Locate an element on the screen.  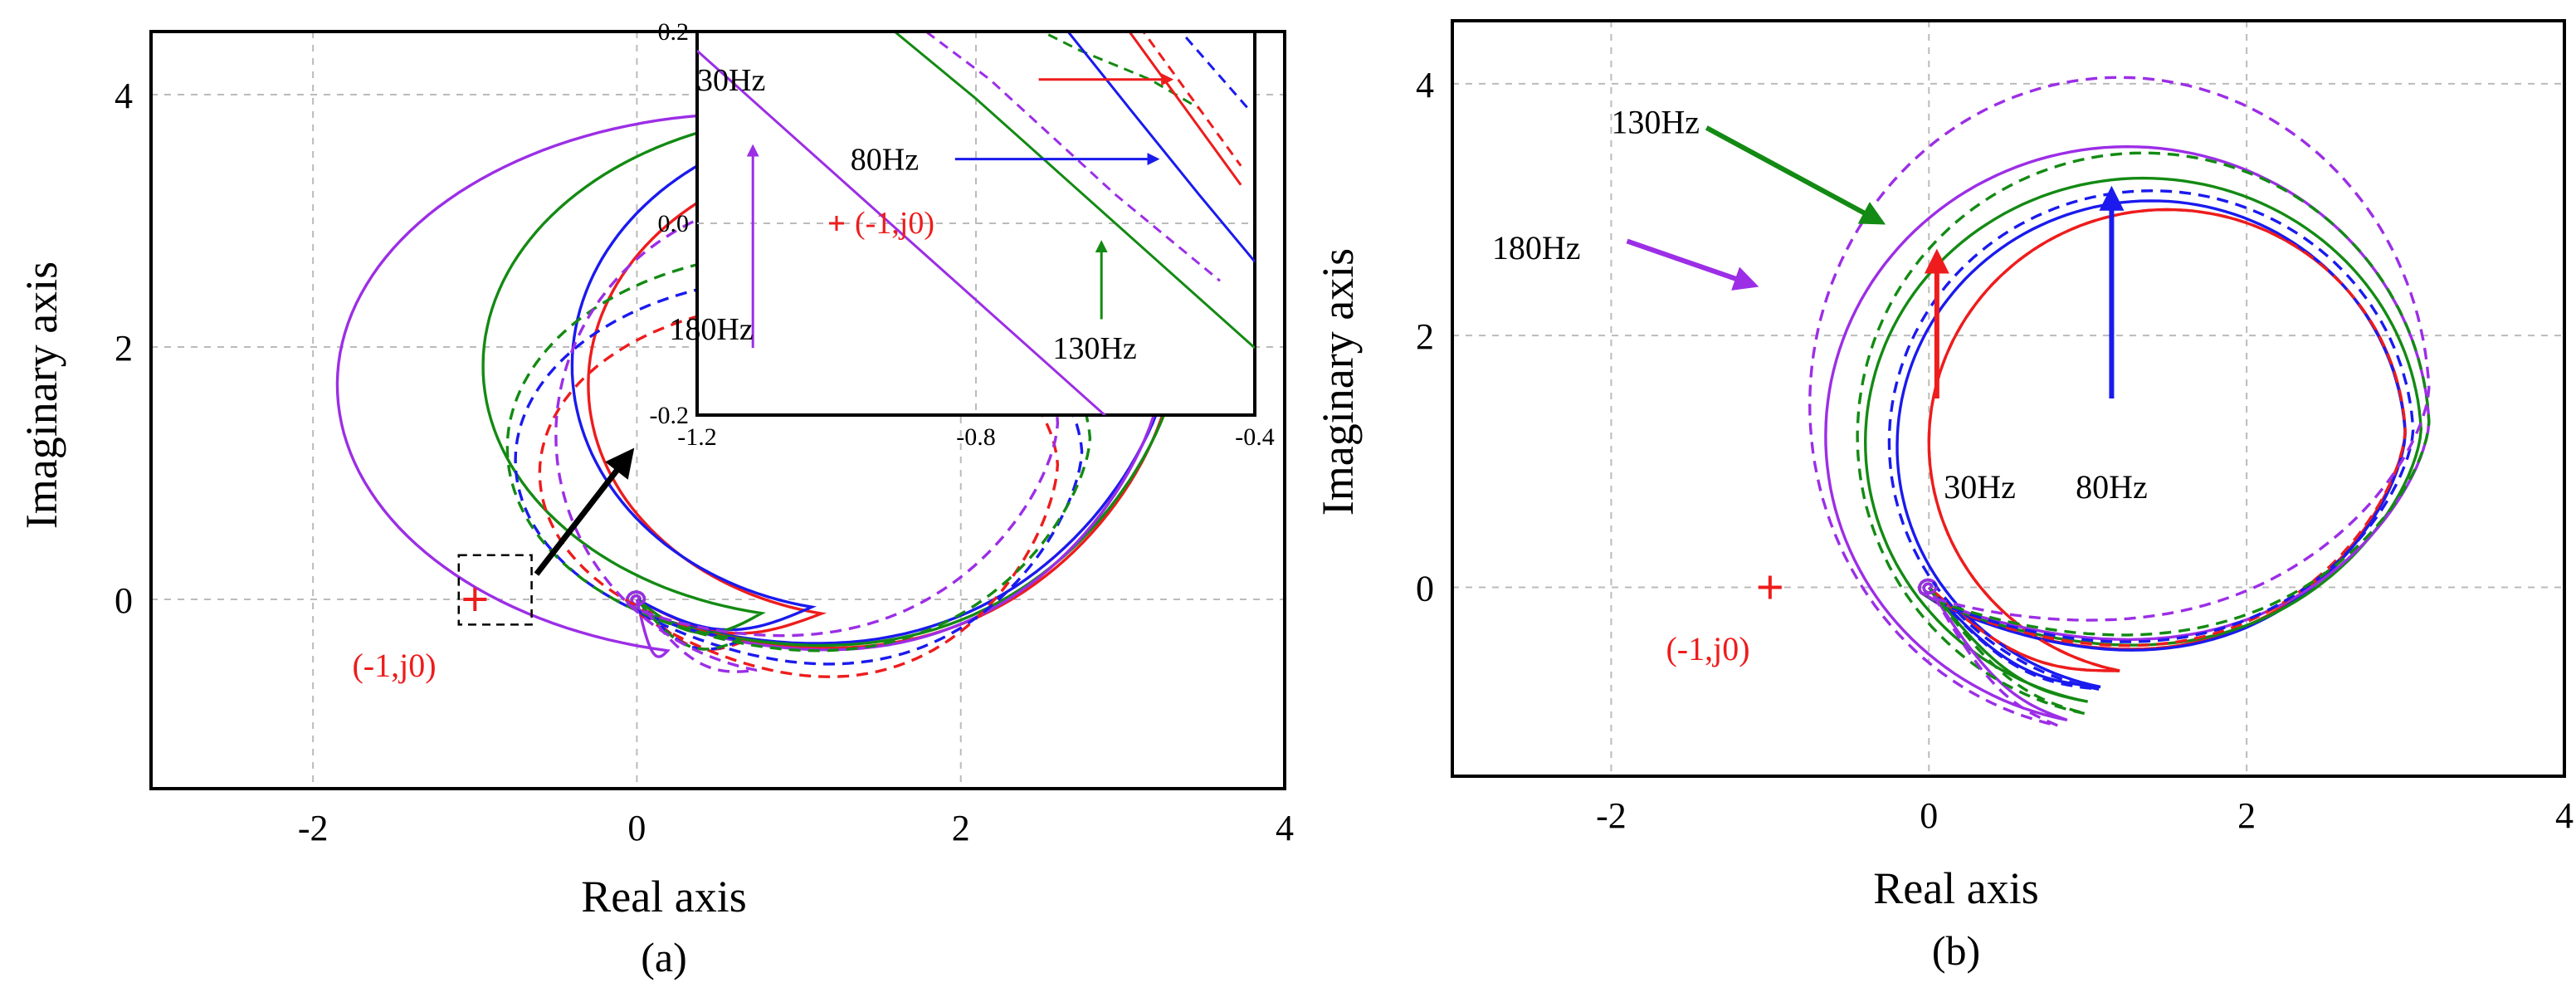
label-80hz: 80Hz is located at coordinates (2112, 487).